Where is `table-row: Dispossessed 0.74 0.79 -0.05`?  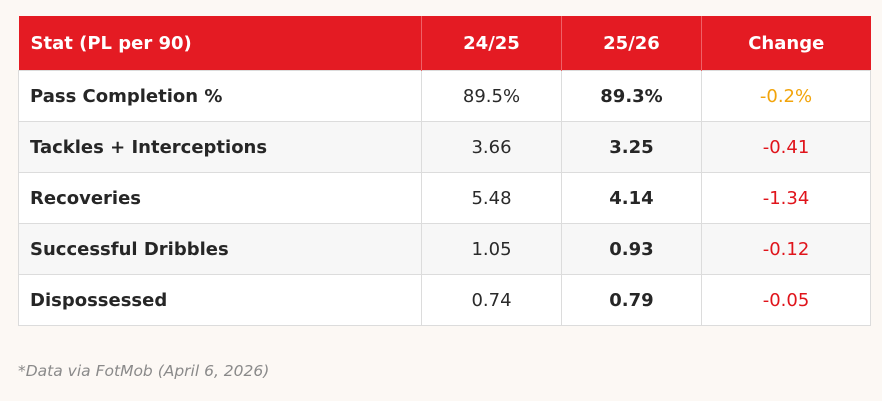 table-row: Dispossessed 0.74 0.79 -0.05 is located at coordinates (444, 300).